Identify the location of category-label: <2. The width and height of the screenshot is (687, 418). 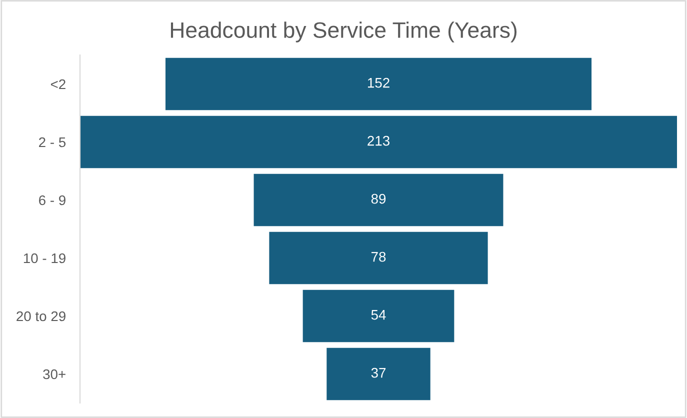
(58, 84).